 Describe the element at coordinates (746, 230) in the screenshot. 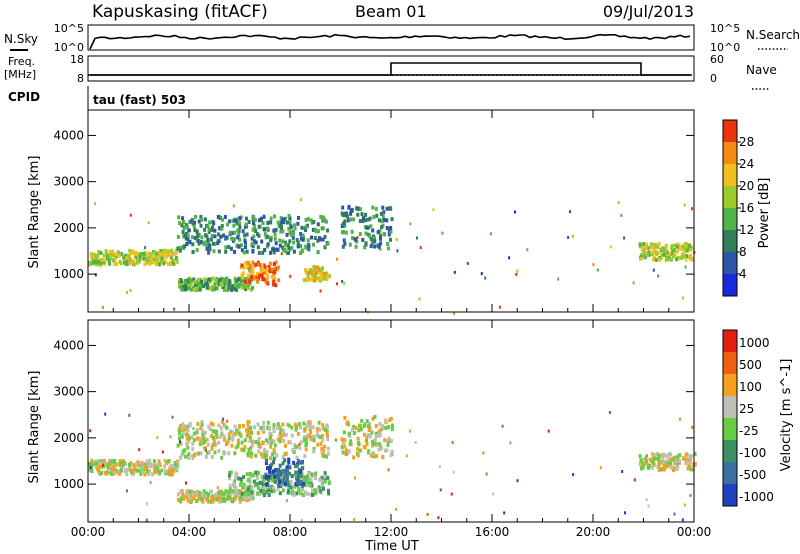

I see `colorbar-tick-label: 12` at that location.